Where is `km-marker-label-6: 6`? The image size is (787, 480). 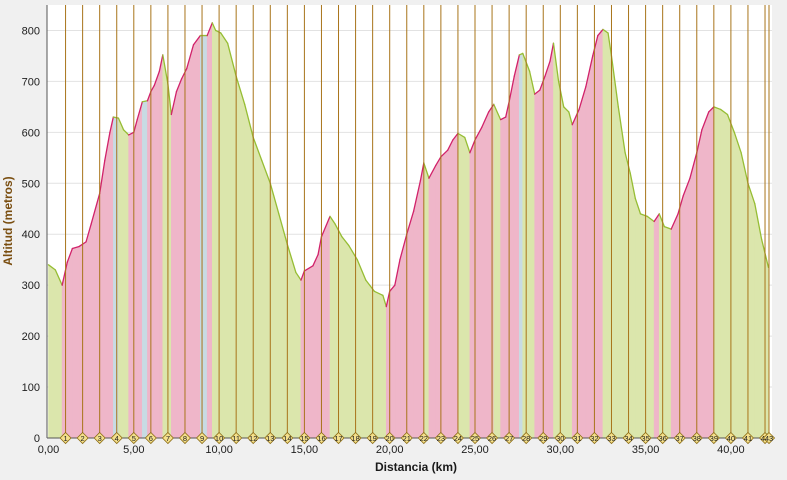 km-marker-label-6: 6 is located at coordinates (151, 438).